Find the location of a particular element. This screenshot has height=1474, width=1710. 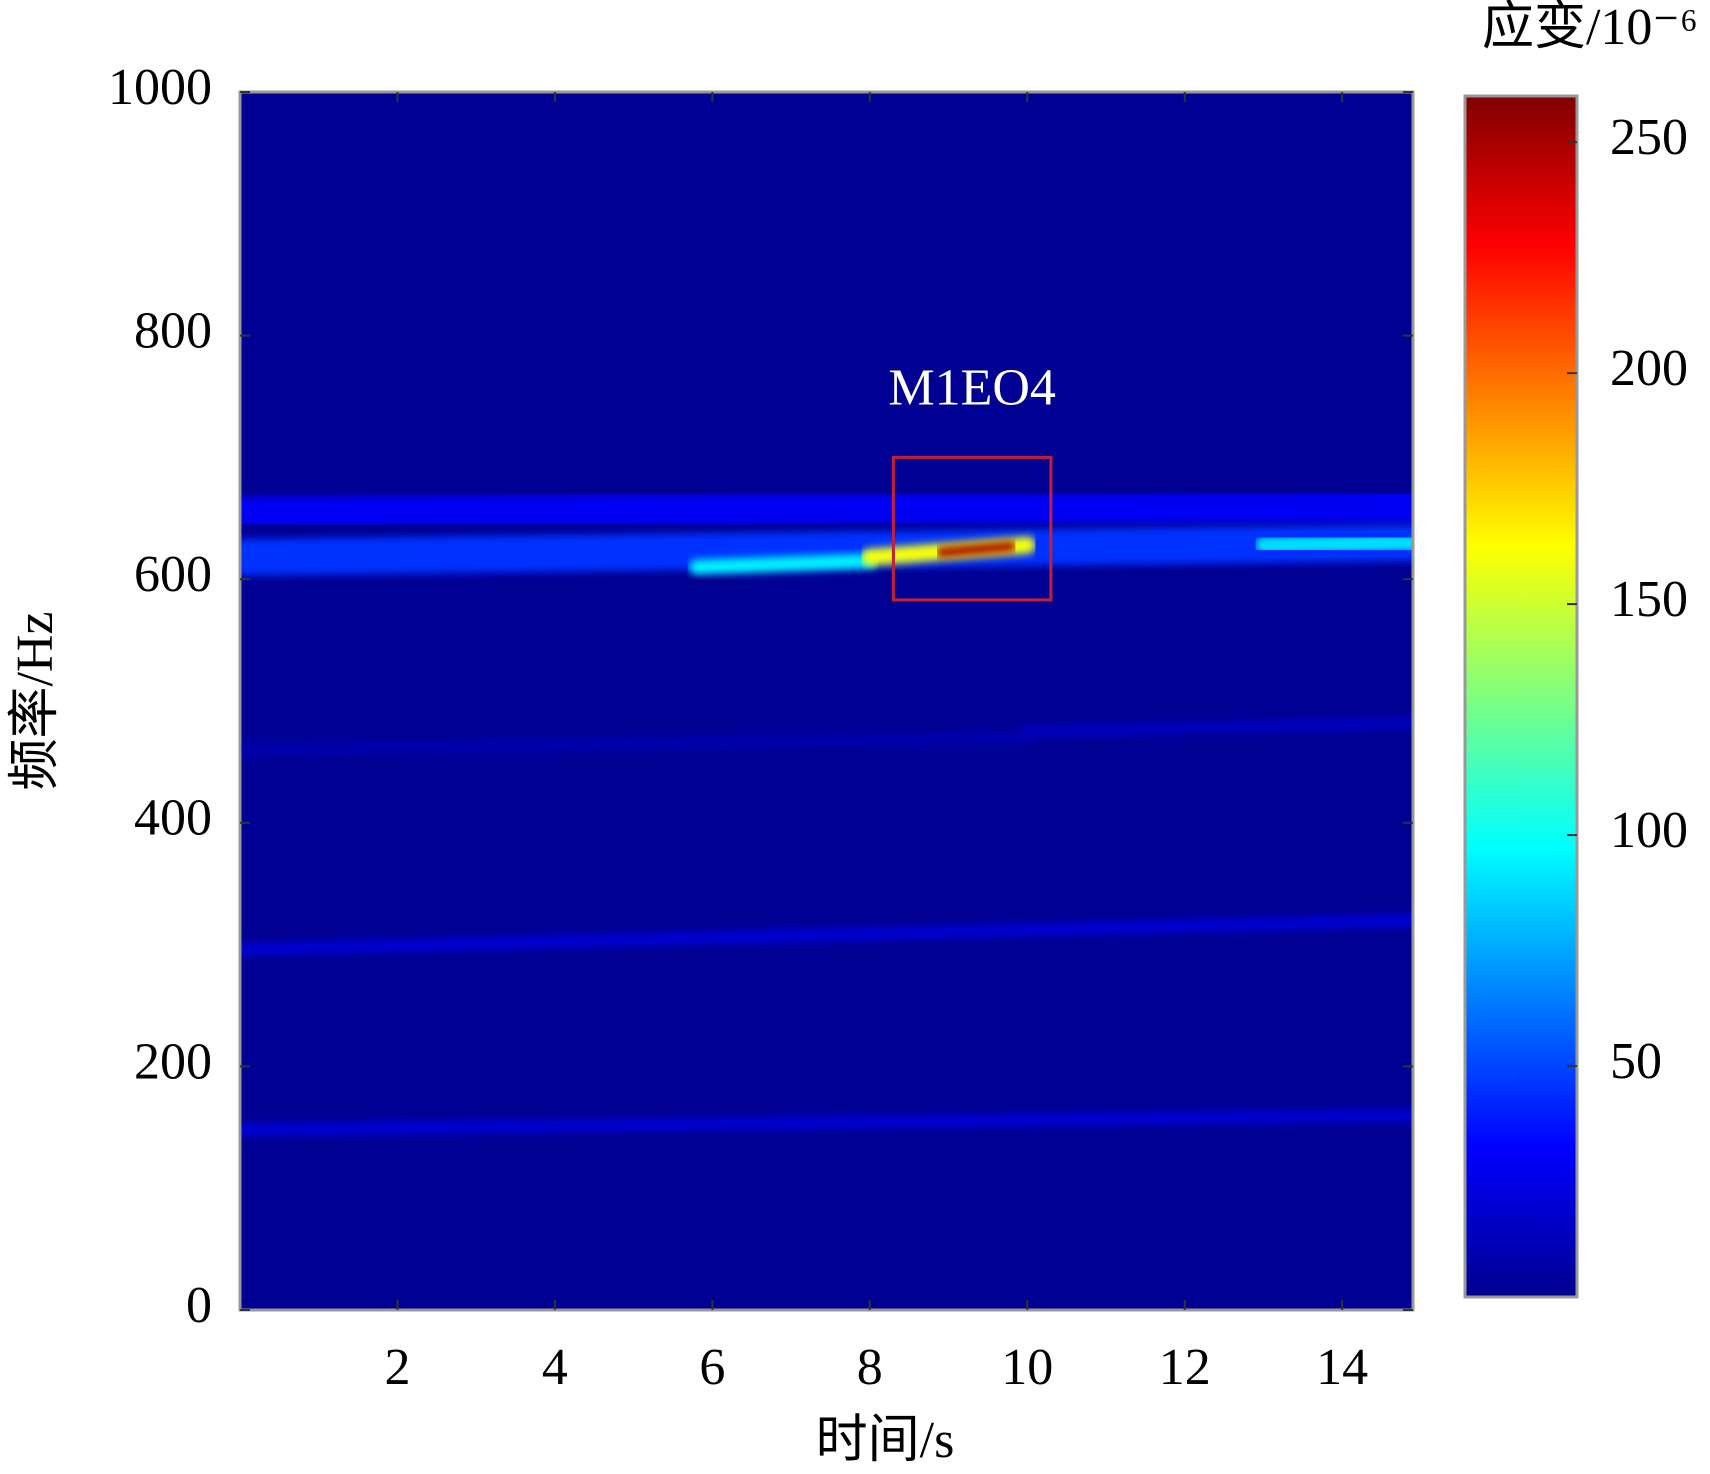

y-tick-label: 1000 is located at coordinates (160, 87).